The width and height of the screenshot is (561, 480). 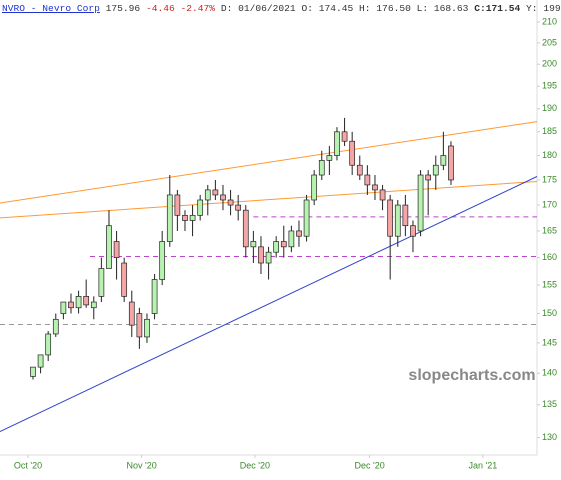 What do you see at coordinates (258, 8) in the screenshot?
I see `date: D: 01/06/2021` at bounding box center [258, 8].